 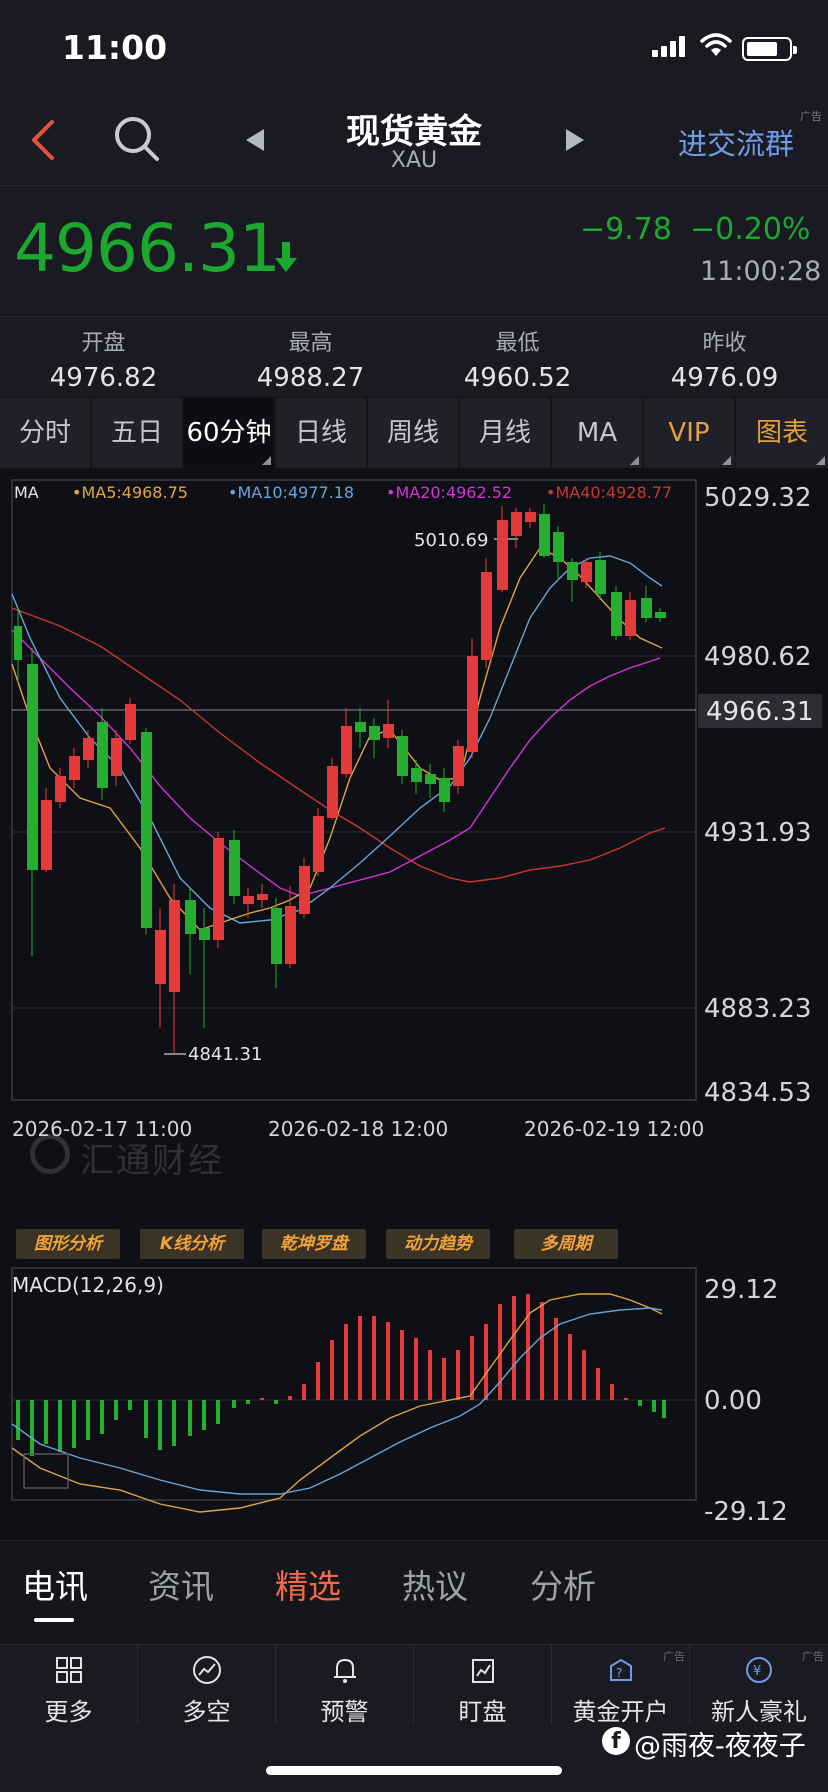 What do you see at coordinates (206, 1712) in the screenshot?
I see `nav-label: 多空` at bounding box center [206, 1712].